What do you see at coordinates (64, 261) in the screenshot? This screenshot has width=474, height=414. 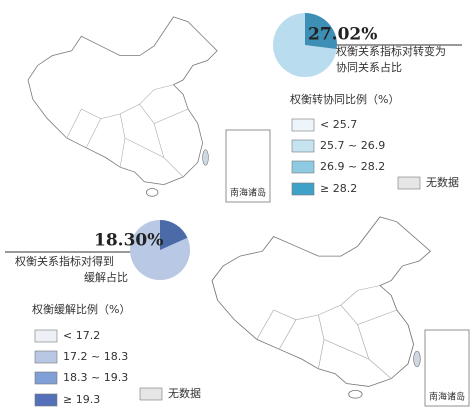 I see `caption: 权衡关系指标对得到` at bounding box center [64, 261].